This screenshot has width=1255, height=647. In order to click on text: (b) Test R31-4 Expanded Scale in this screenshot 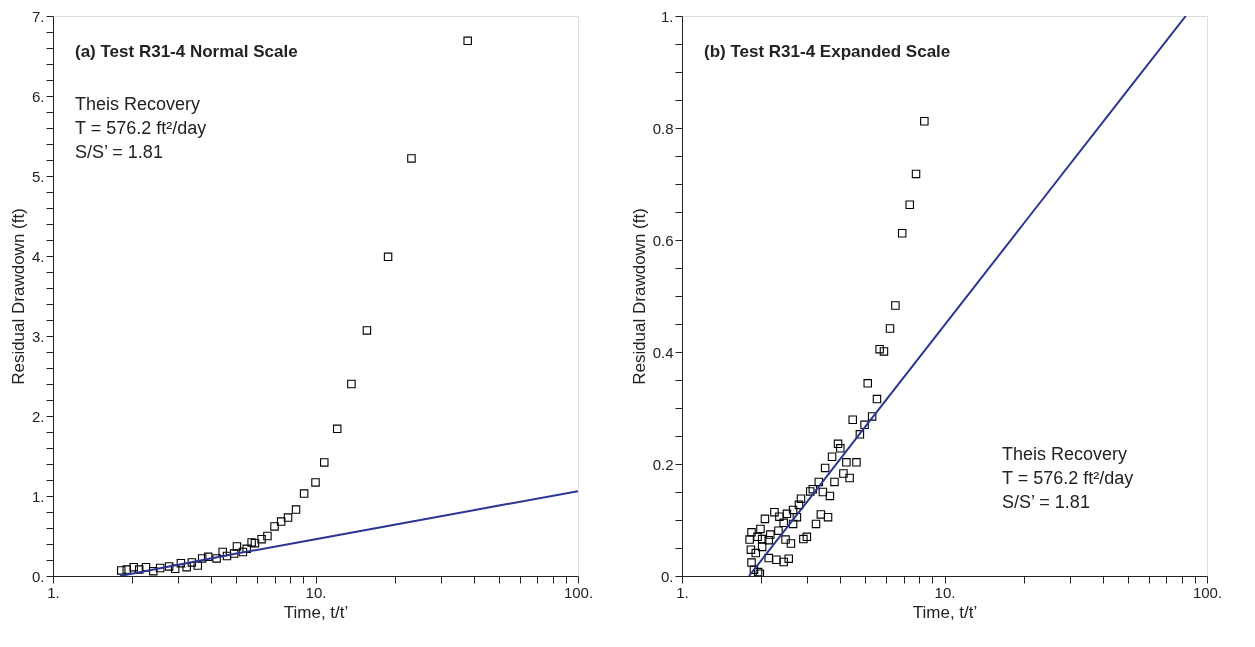, I will do `click(827, 51)`.